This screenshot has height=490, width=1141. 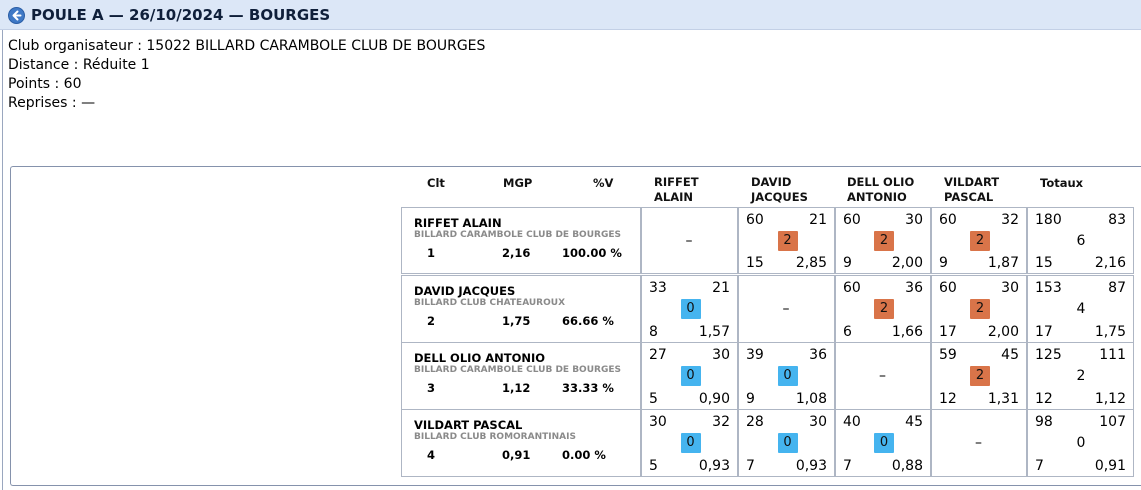 I want to click on totals-cell: 153 87 4 17 1,75, so click(x=1080, y=309).